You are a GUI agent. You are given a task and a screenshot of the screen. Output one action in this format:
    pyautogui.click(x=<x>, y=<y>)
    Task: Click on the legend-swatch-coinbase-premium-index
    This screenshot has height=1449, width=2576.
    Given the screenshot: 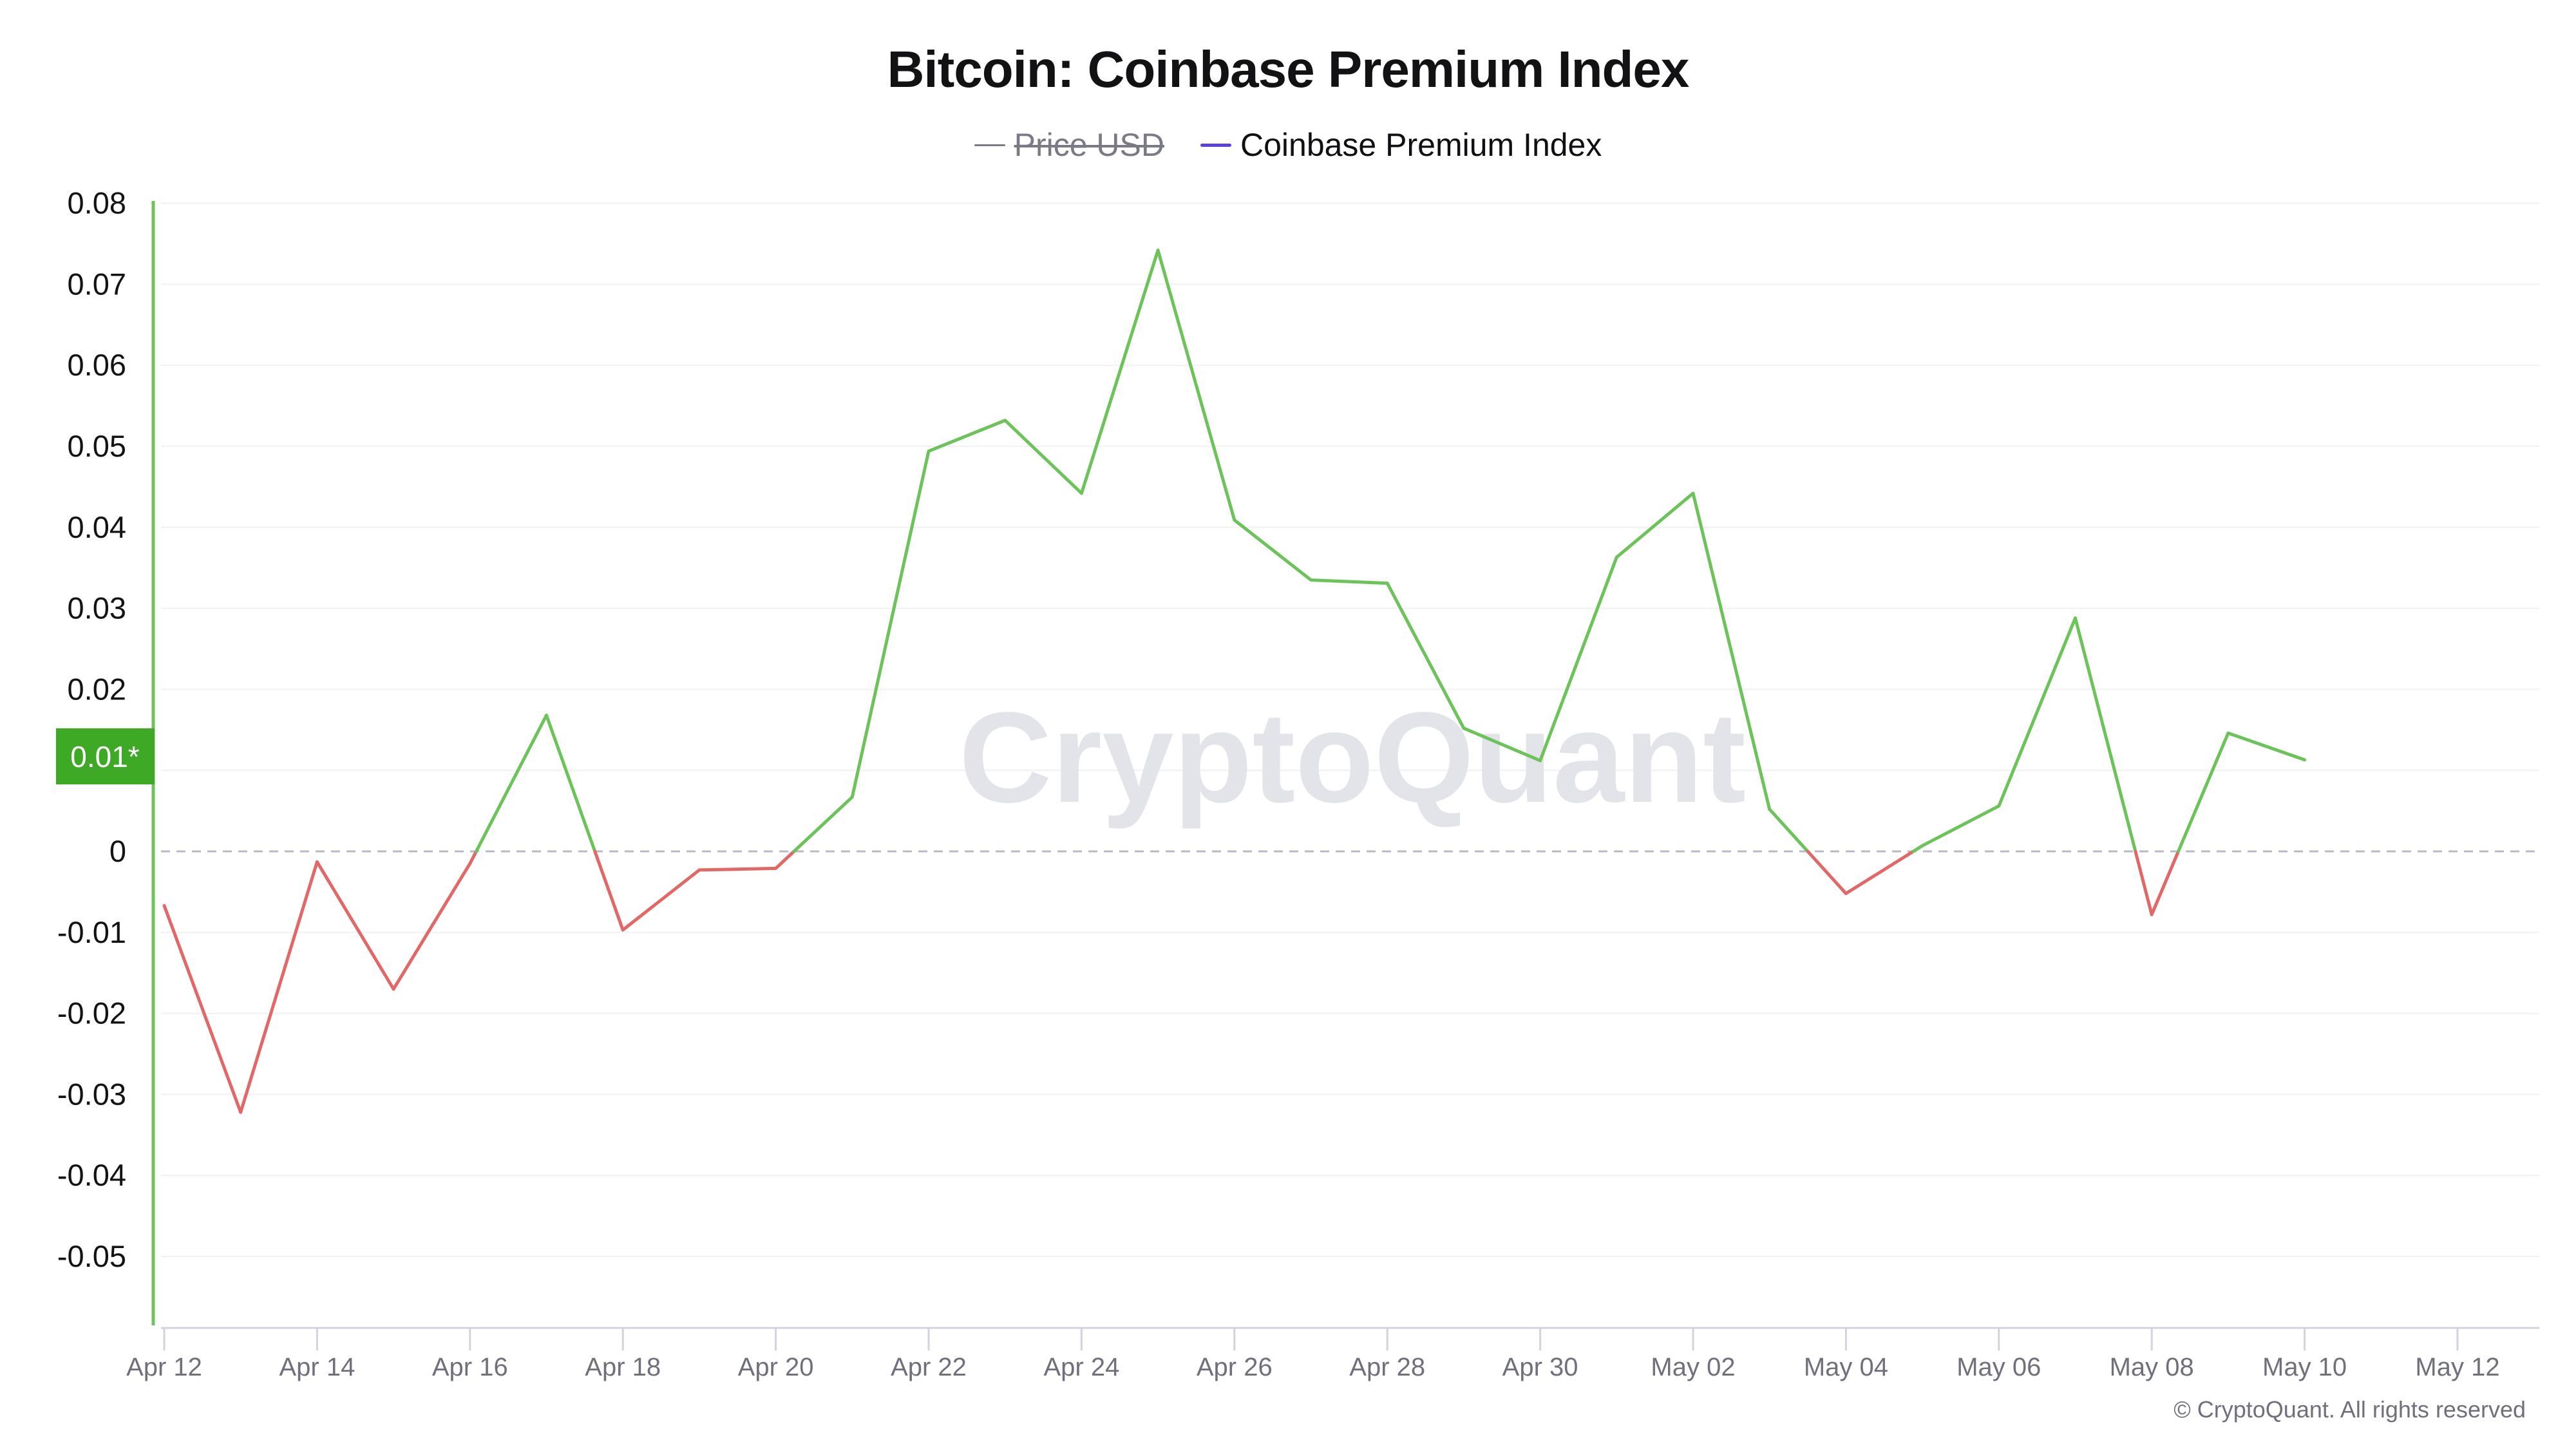 What is the action you would take?
    pyautogui.click(x=1215, y=145)
    